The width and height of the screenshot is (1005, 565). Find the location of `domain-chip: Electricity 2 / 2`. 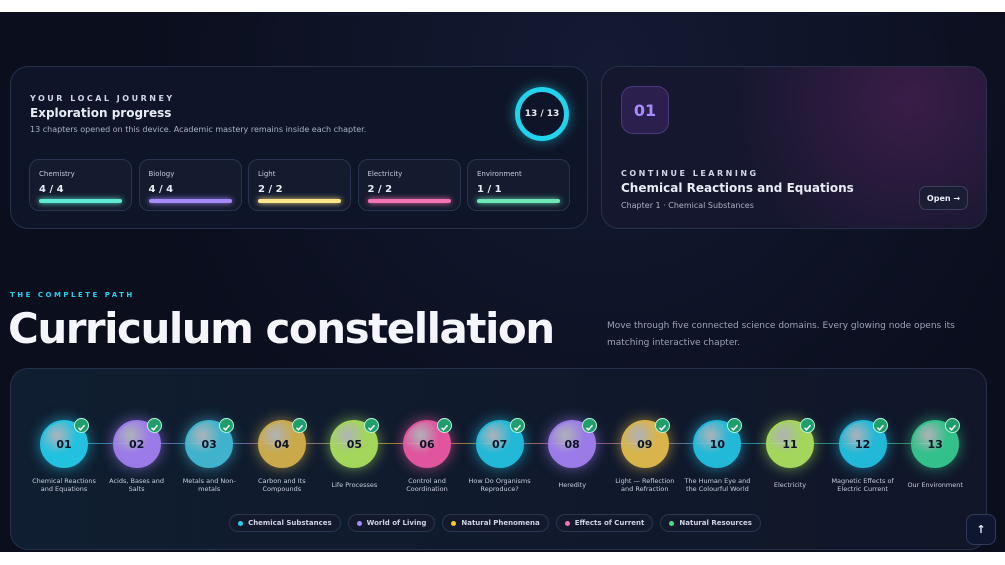

domain-chip: Electricity 2 / 2 is located at coordinates (409, 185).